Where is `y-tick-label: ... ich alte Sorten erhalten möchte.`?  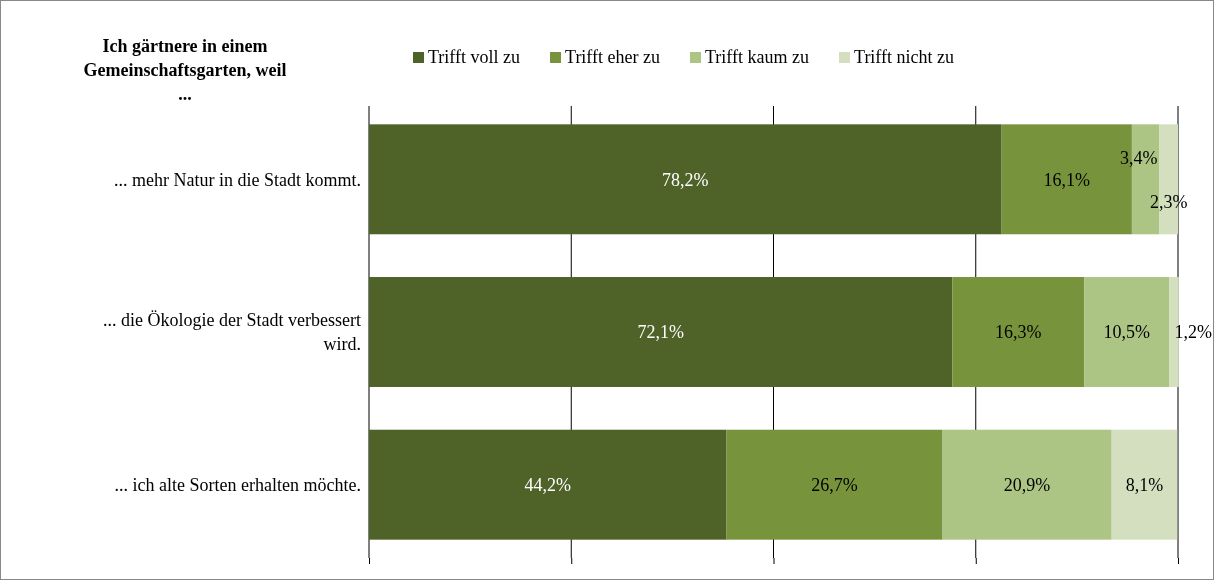
y-tick-label: ... ich alte Sorten erhalten möchte. is located at coordinates (237, 485).